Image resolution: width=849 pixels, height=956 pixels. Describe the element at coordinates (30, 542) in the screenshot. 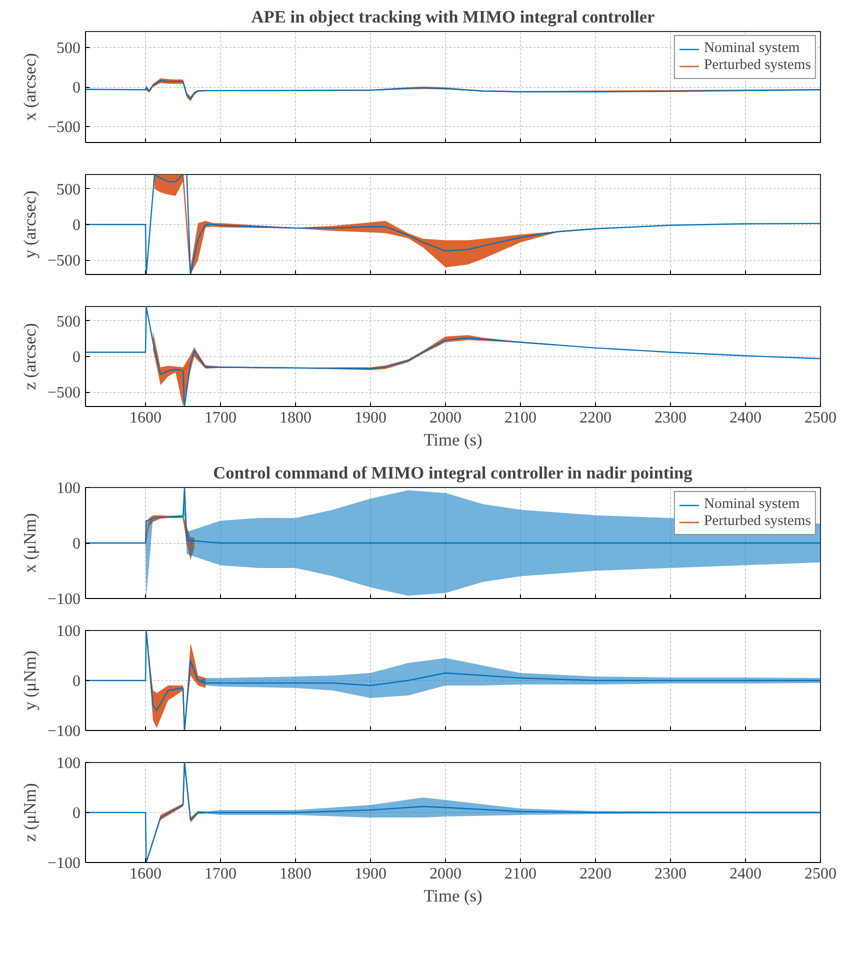

I see `y-axis-title: x (μNm)` at that location.